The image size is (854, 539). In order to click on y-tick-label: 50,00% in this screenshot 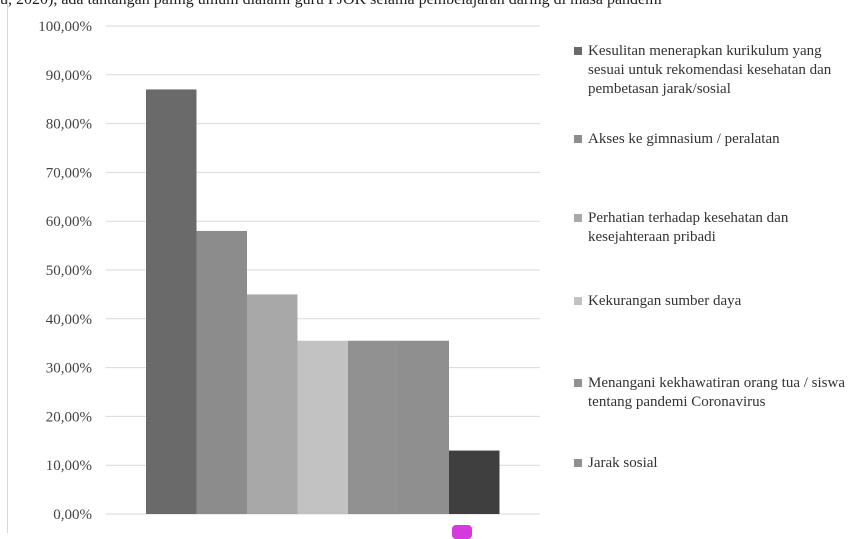, I will do `click(69, 271)`.